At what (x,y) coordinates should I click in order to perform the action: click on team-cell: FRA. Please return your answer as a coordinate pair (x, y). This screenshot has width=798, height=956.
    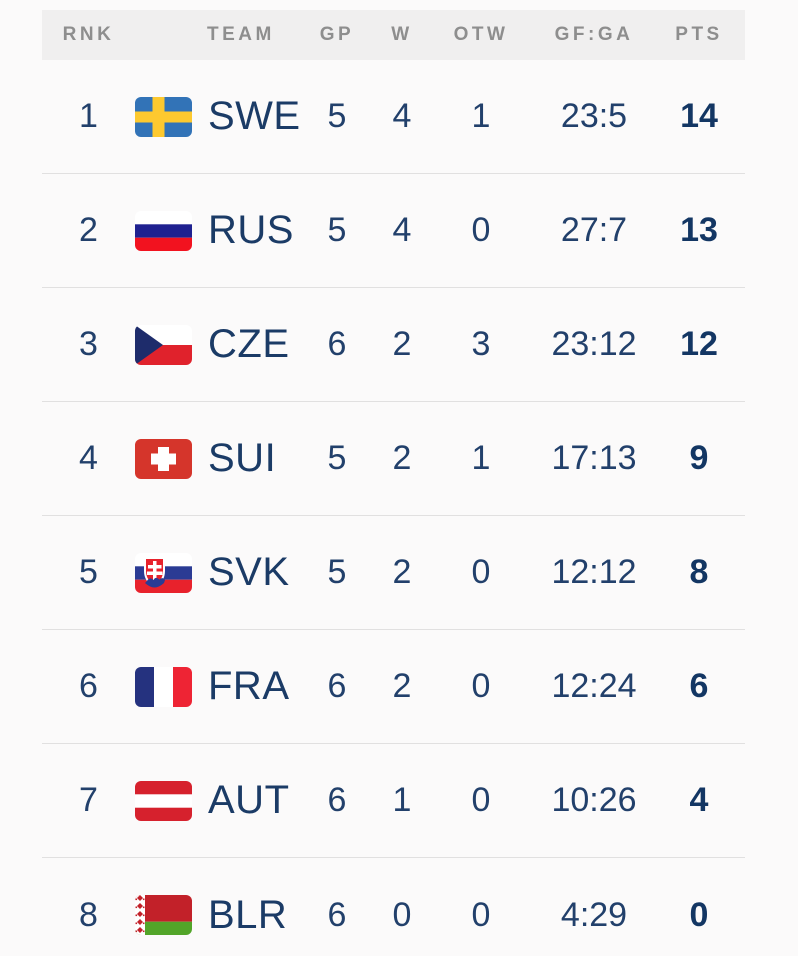
    Looking at the image, I should click on (216, 686).